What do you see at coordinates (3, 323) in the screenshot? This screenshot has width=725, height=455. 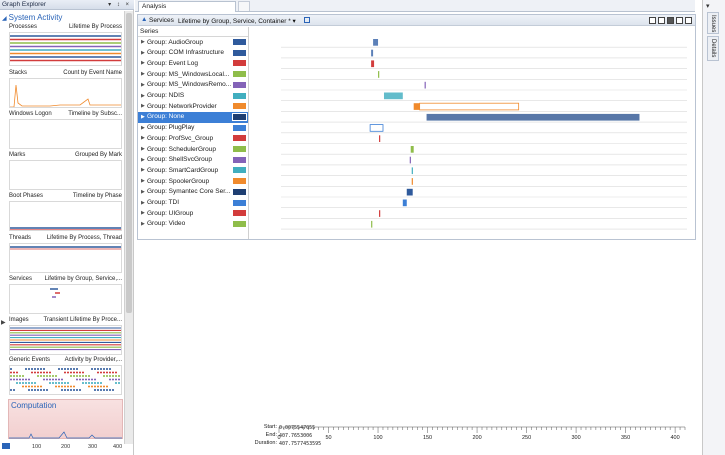 I see `images-expand-arrow-icon: ▶` at bounding box center [3, 323].